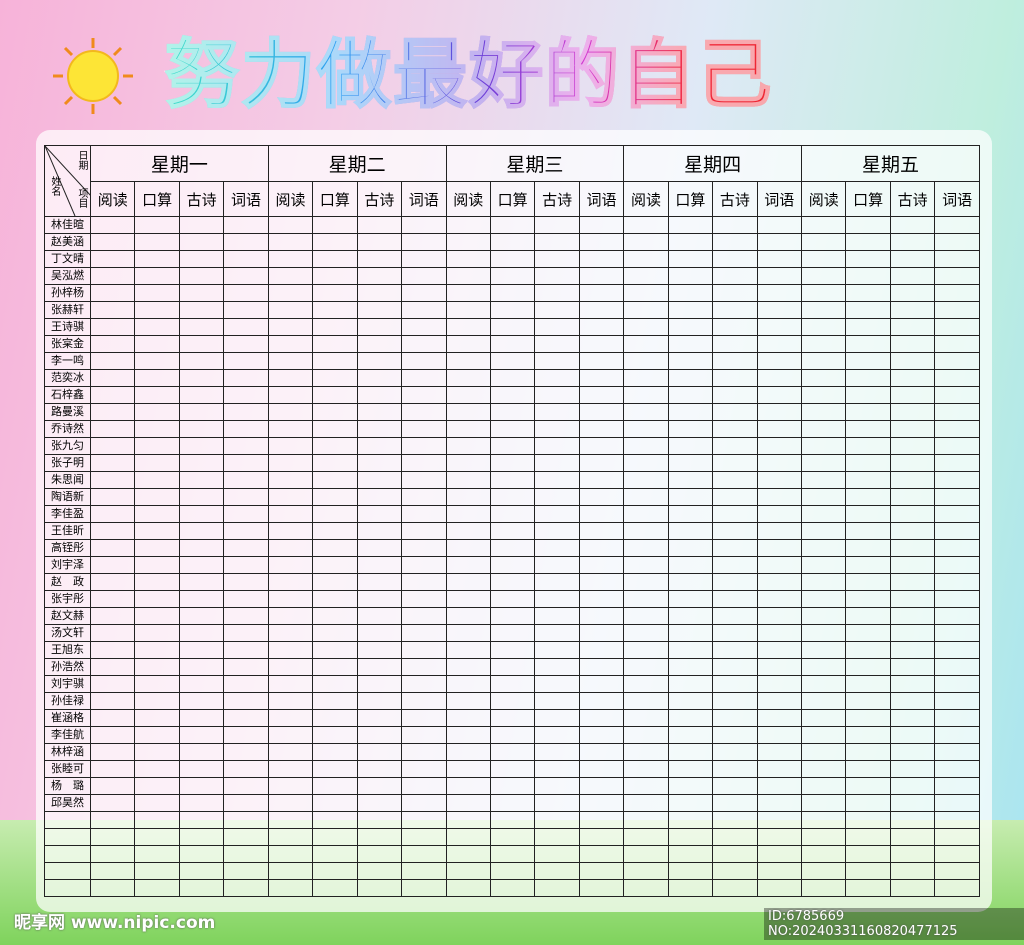  Describe the element at coordinates (512, 199) in the screenshot. I see `subject-row: 阅读 口算 古诗 词语 阅读 口算 古诗 词语 阅读 口算 古诗 词语 阅读 口算 古诗 词语 阅读 口算 古诗 词语` at that location.